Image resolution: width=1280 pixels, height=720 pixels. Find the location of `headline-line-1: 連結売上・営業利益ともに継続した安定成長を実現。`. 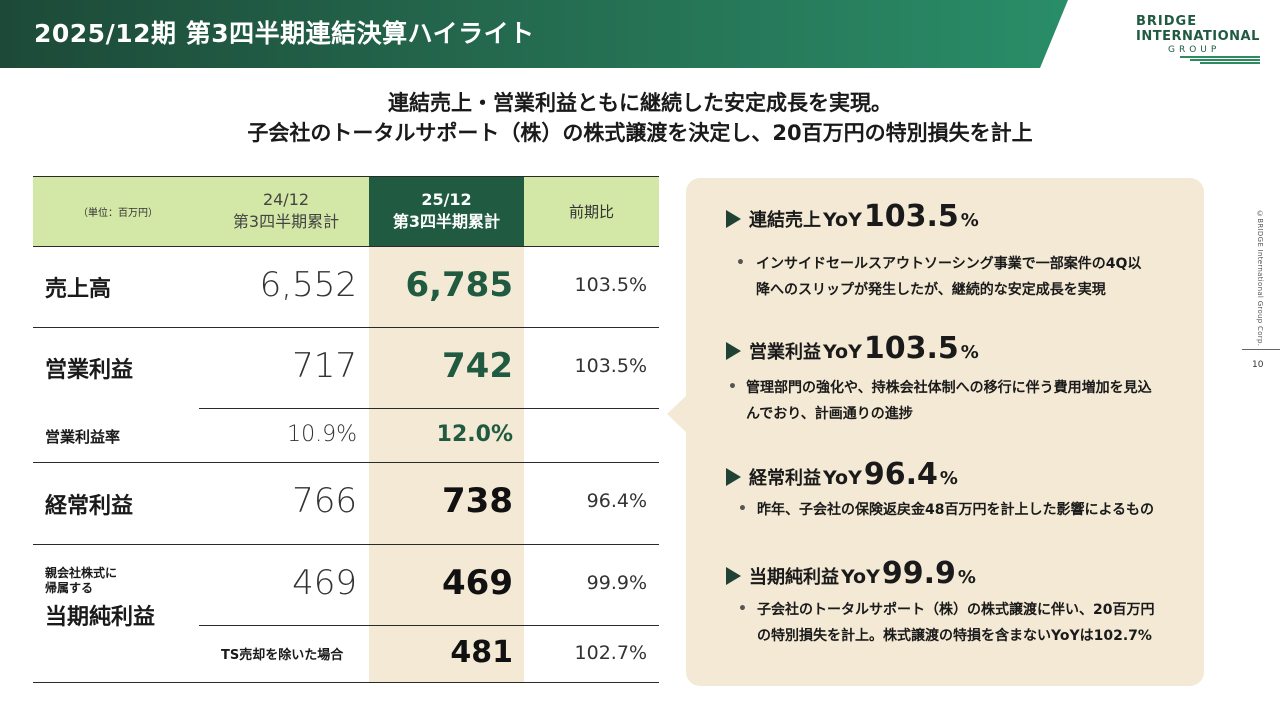

headline-line-1: 連結売上・営業利益ともに継続した安定成長を実現。 is located at coordinates (640, 103).